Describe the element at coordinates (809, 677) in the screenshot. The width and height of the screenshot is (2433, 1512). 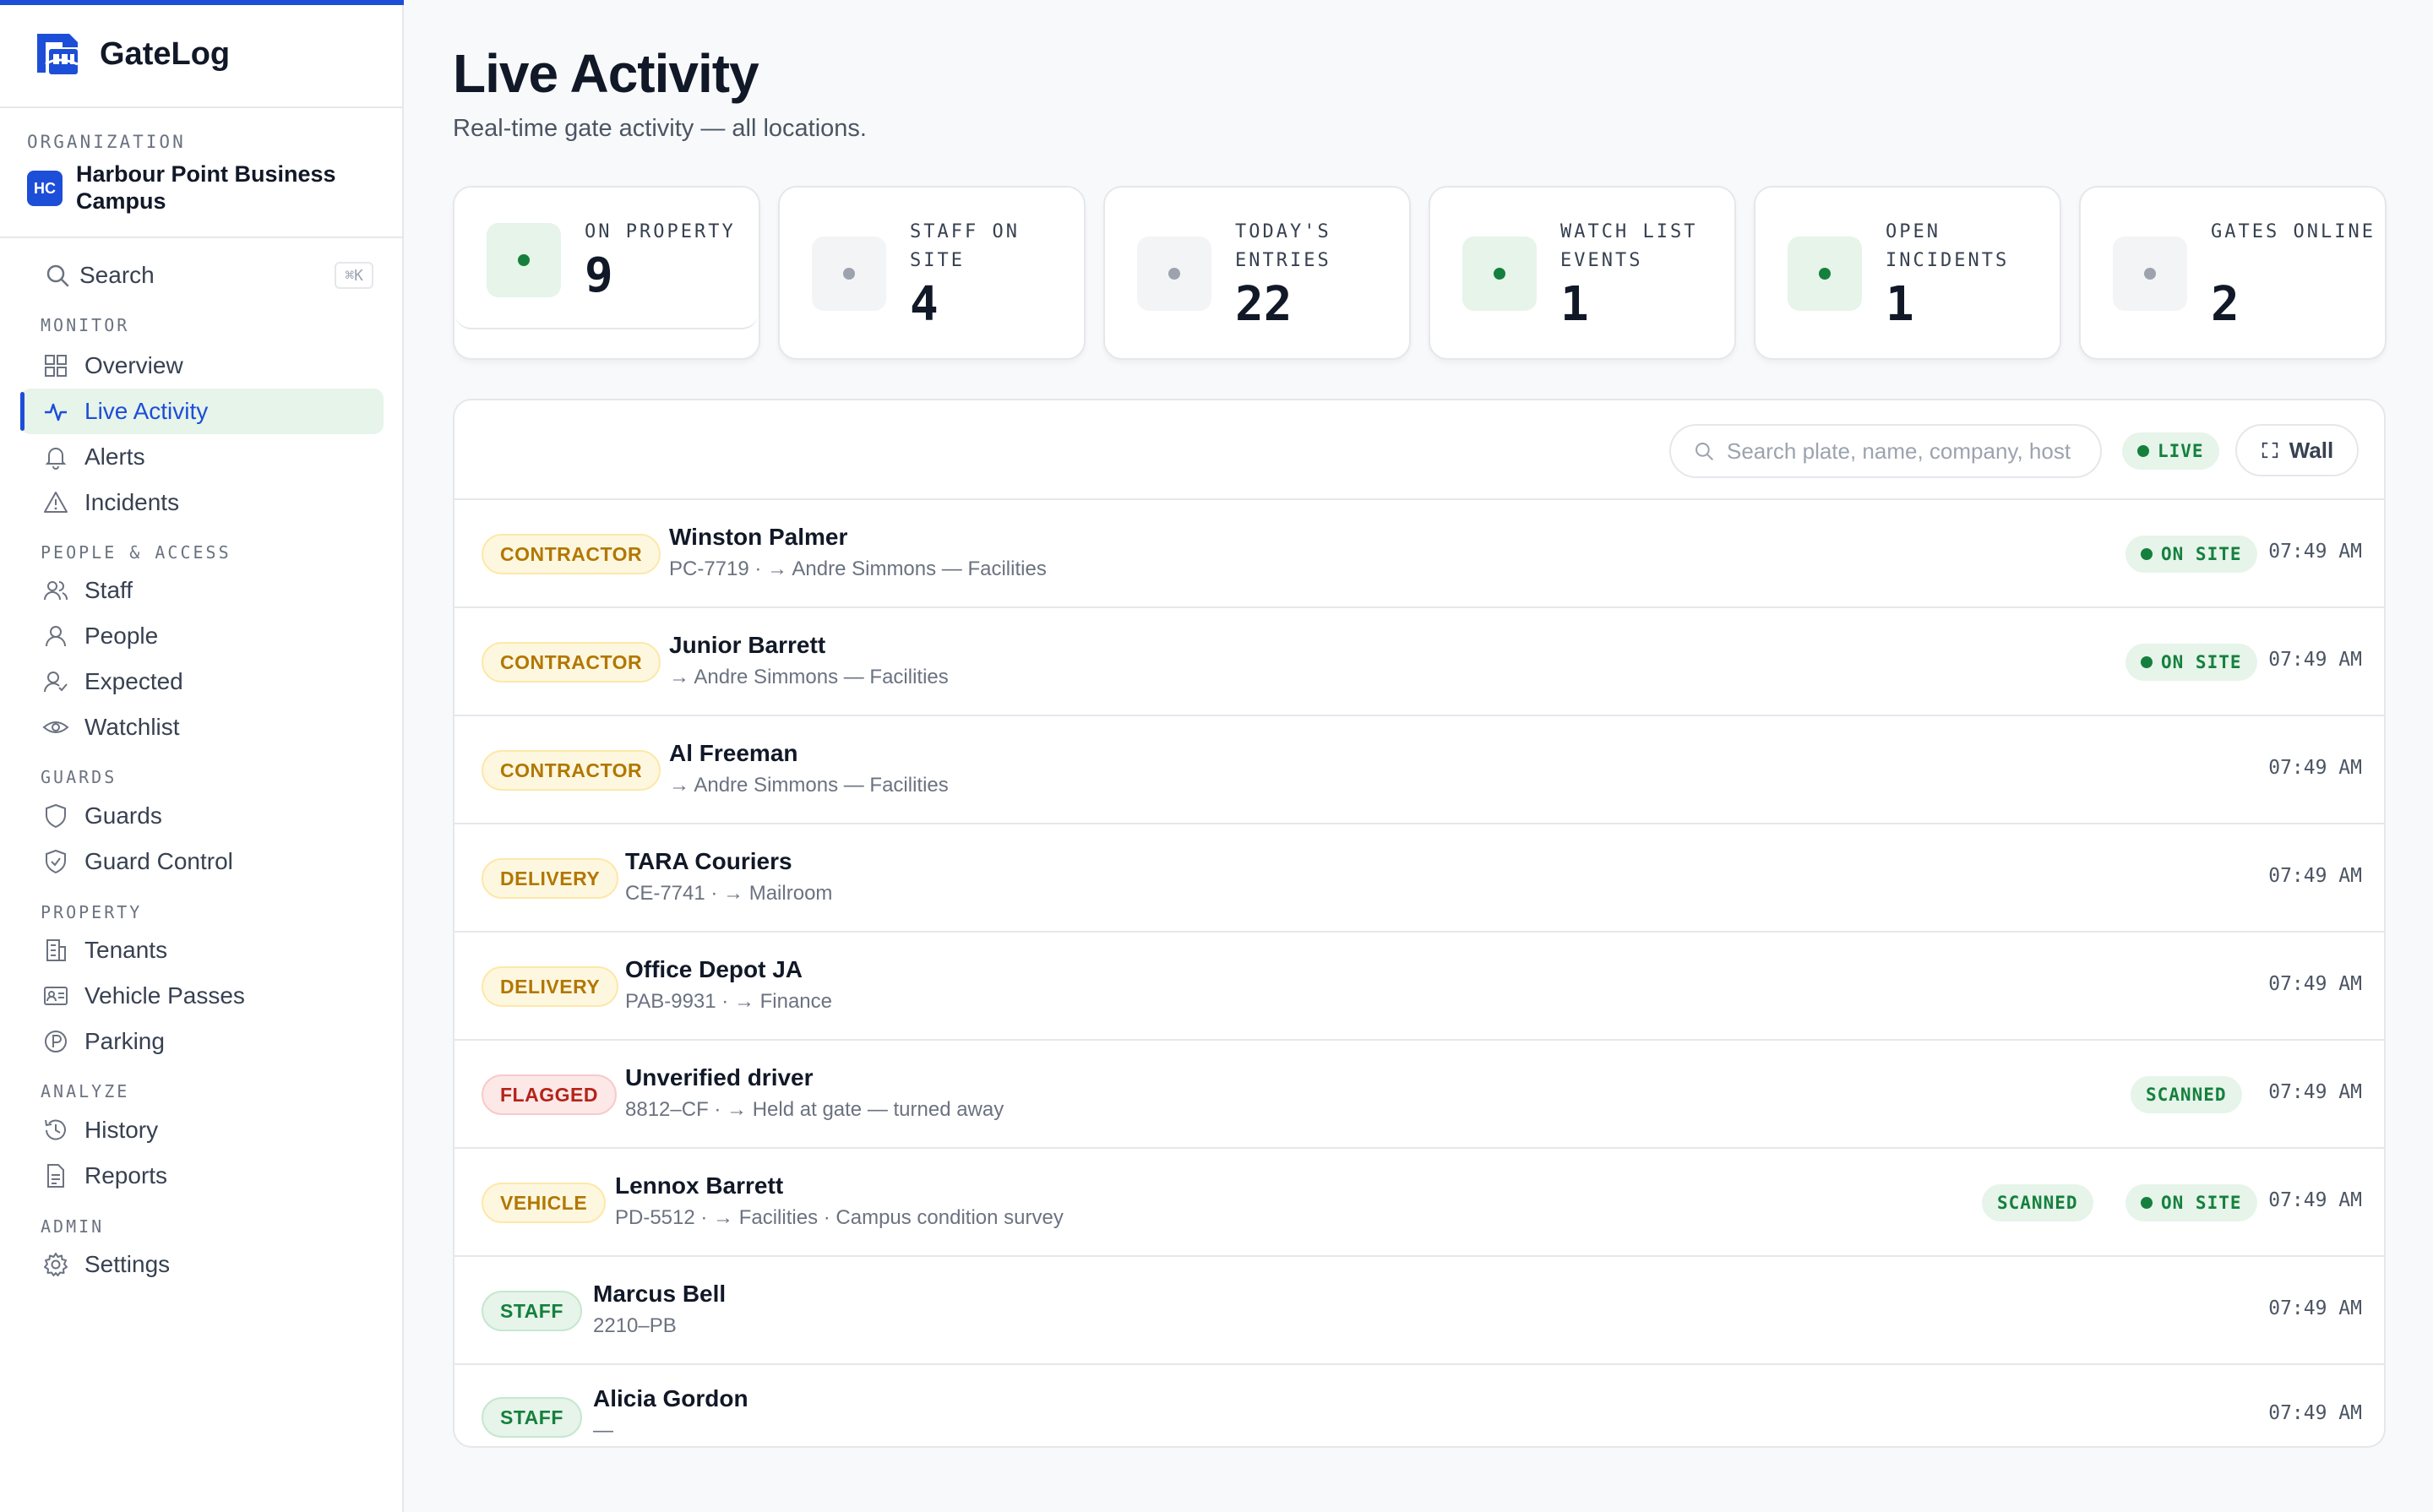
I see `row-detail: → Andre Simmons — Facilities` at that location.